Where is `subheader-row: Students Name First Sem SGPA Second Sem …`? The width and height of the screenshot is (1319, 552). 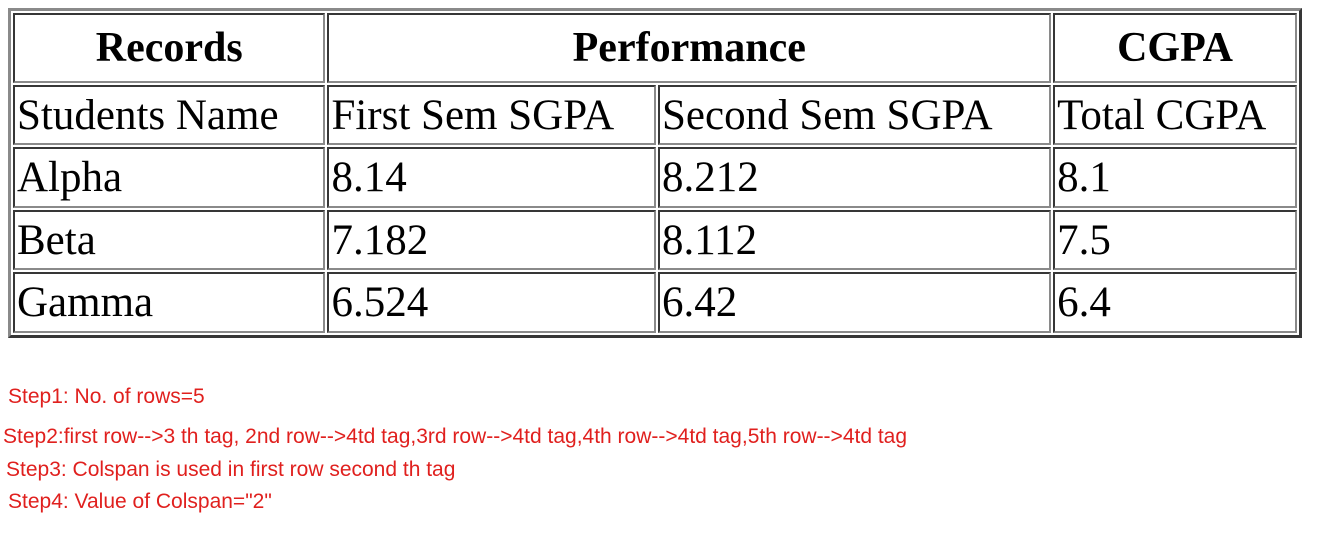 subheader-row: Students Name First Sem SGPA Second Sem … is located at coordinates (655, 115).